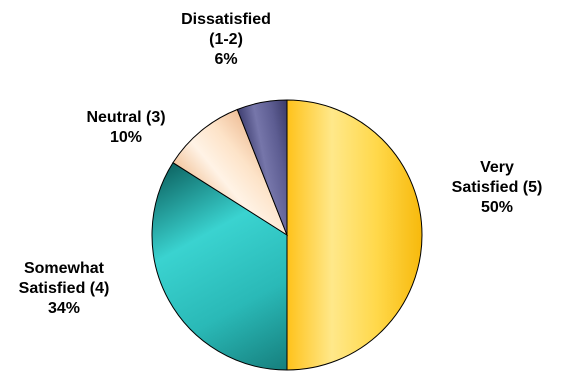 The width and height of the screenshot is (561, 374). What do you see at coordinates (64, 308) in the screenshot?
I see `slice-value-label: 34%` at bounding box center [64, 308].